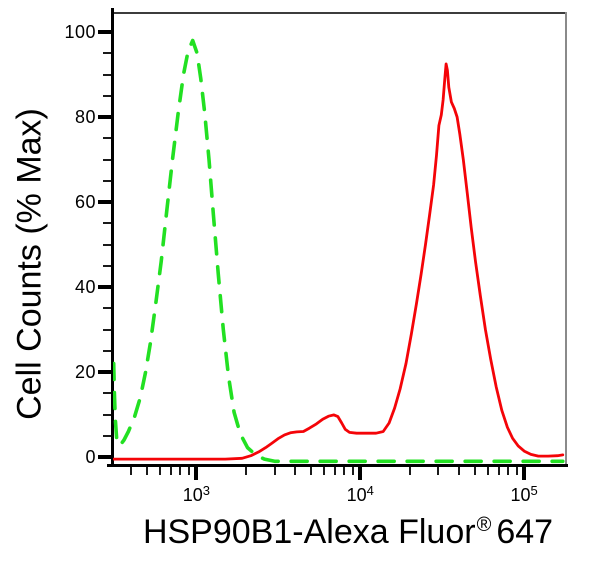 Image resolution: width=611 pixels, height=566 pixels. Describe the element at coordinates (309, 532) in the screenshot. I see `x-axis-title-main: HSP90B1-Alexa Fluor` at that location.